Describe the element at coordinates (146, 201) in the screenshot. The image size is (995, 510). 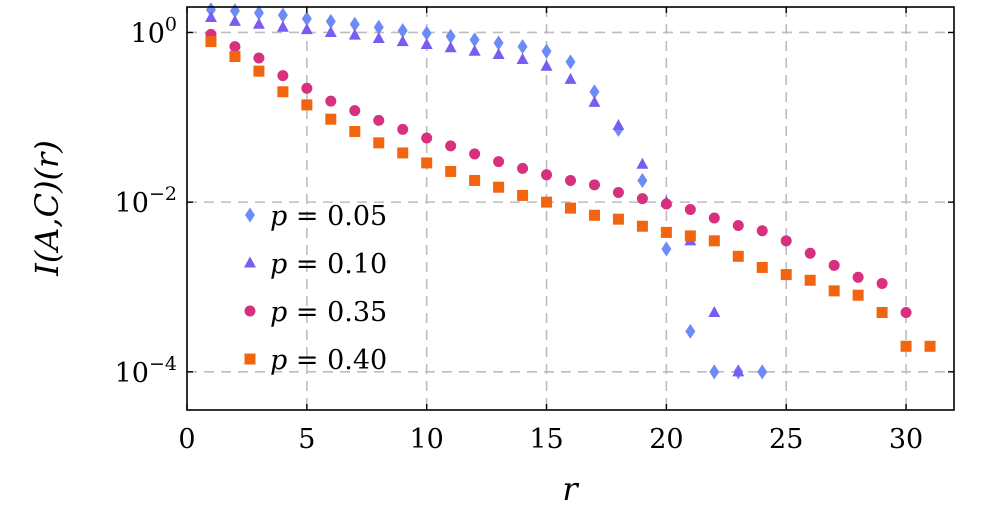
I see `y-tick-label: 10⁻²` at that location.